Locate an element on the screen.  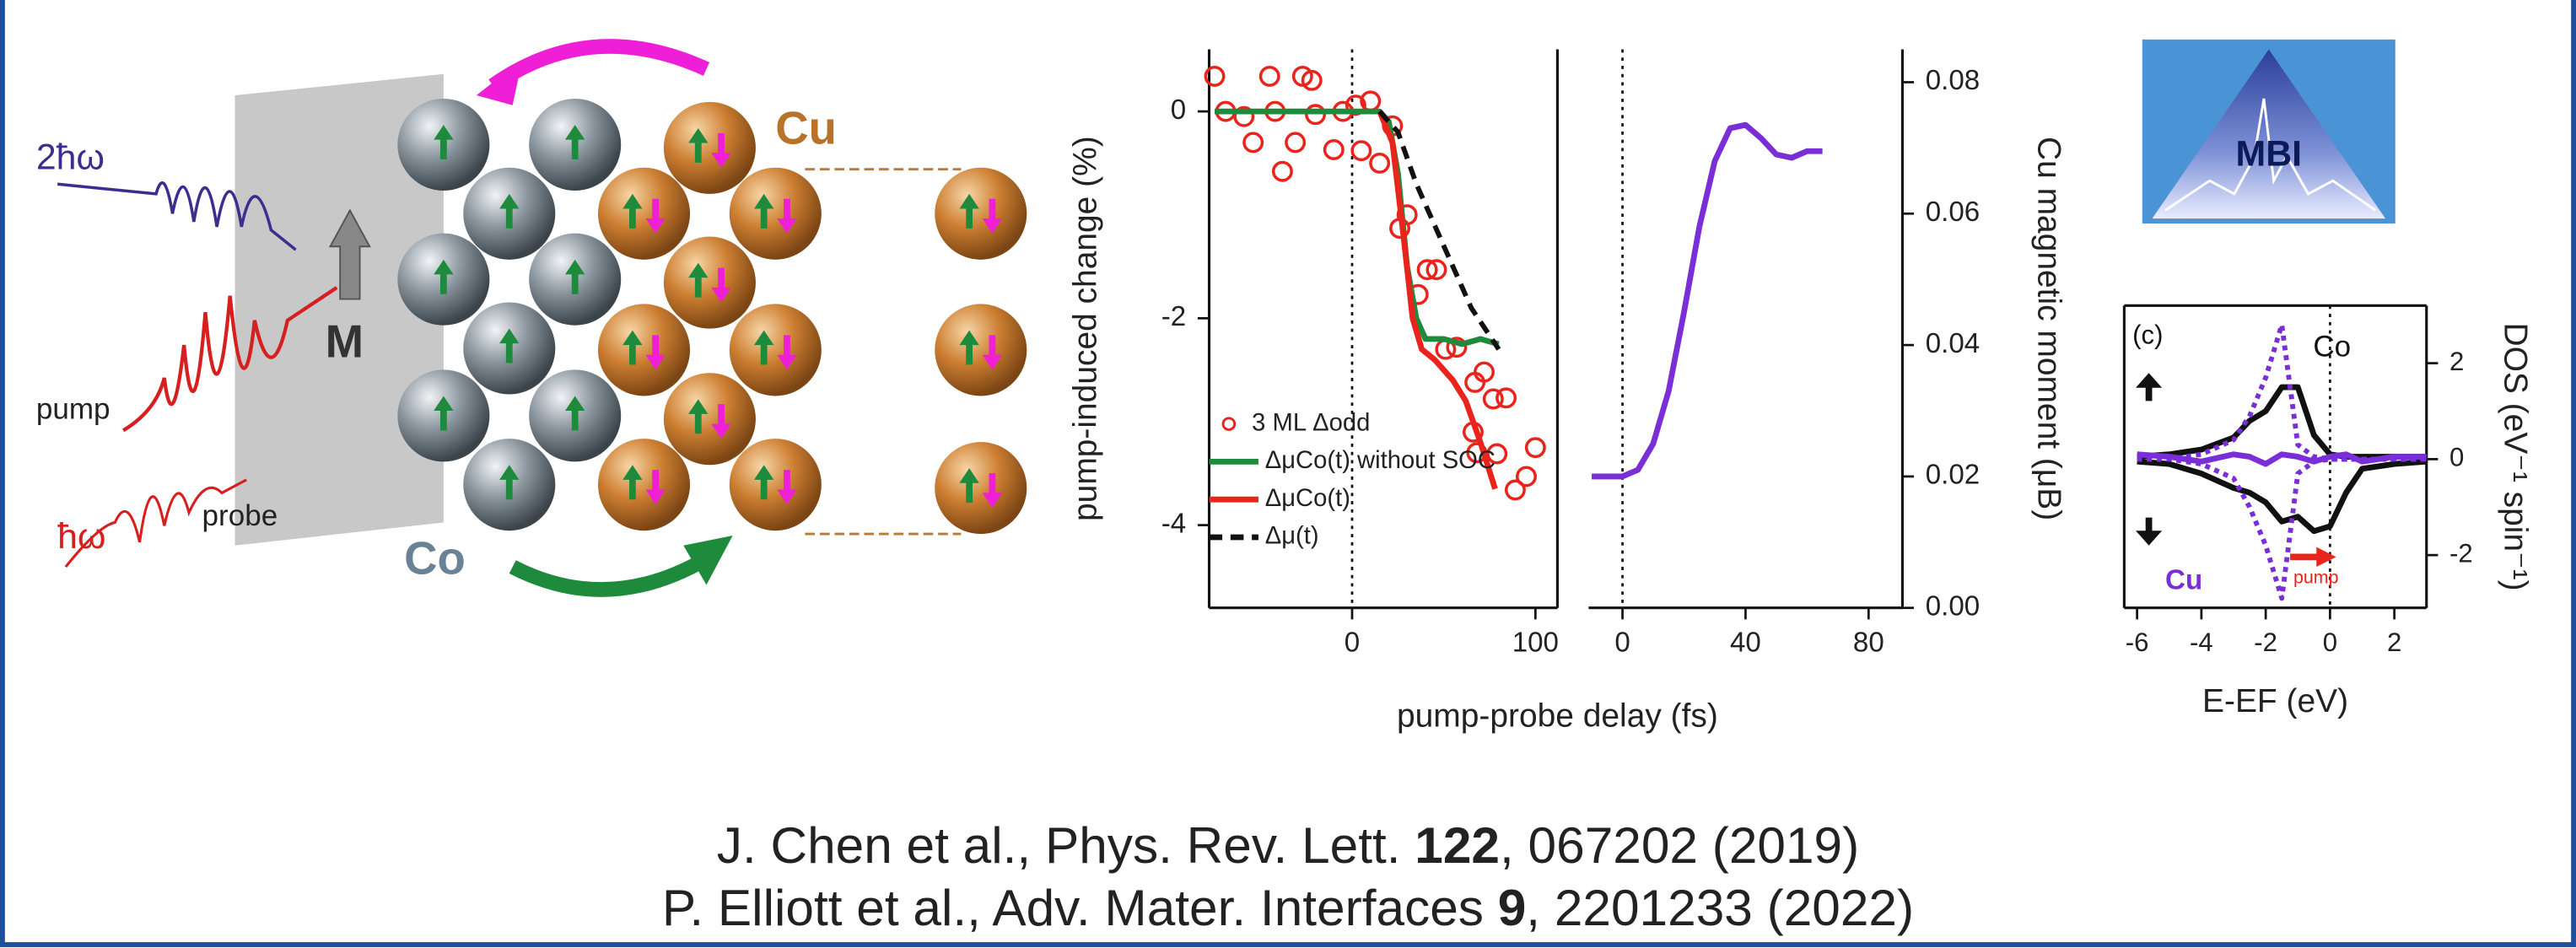
y-tick-label: 0.08 is located at coordinates (1953, 80).